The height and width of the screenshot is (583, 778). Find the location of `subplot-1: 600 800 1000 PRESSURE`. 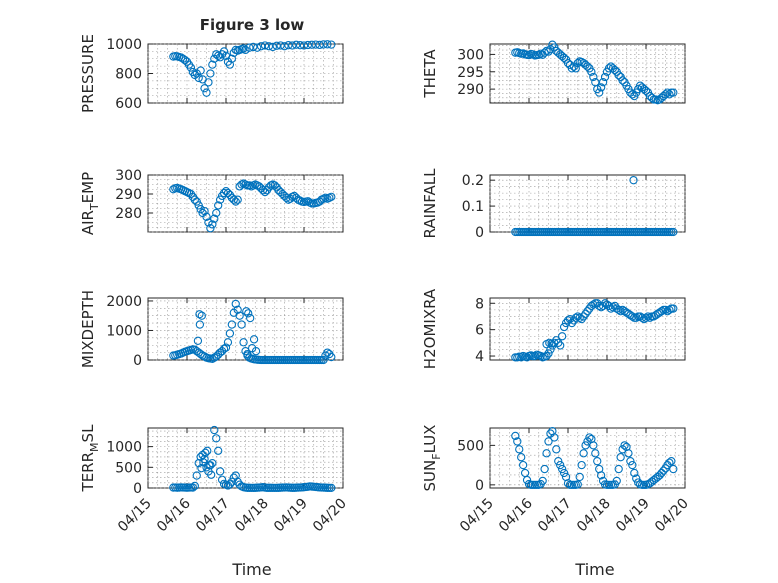

subplot-1: 600 800 1000 PRESSURE is located at coordinates (211, 73).